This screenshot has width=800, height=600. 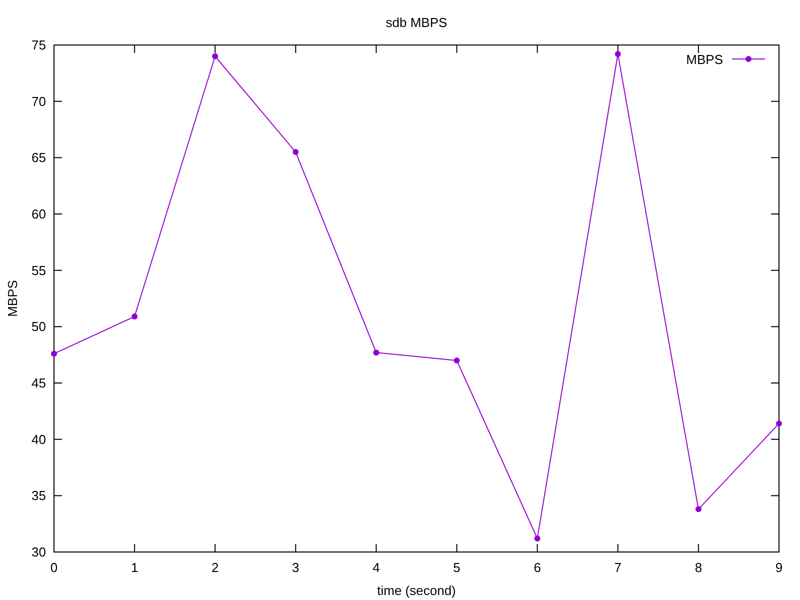 What do you see at coordinates (39, 214) in the screenshot?
I see `y-tick-label: 60` at bounding box center [39, 214].